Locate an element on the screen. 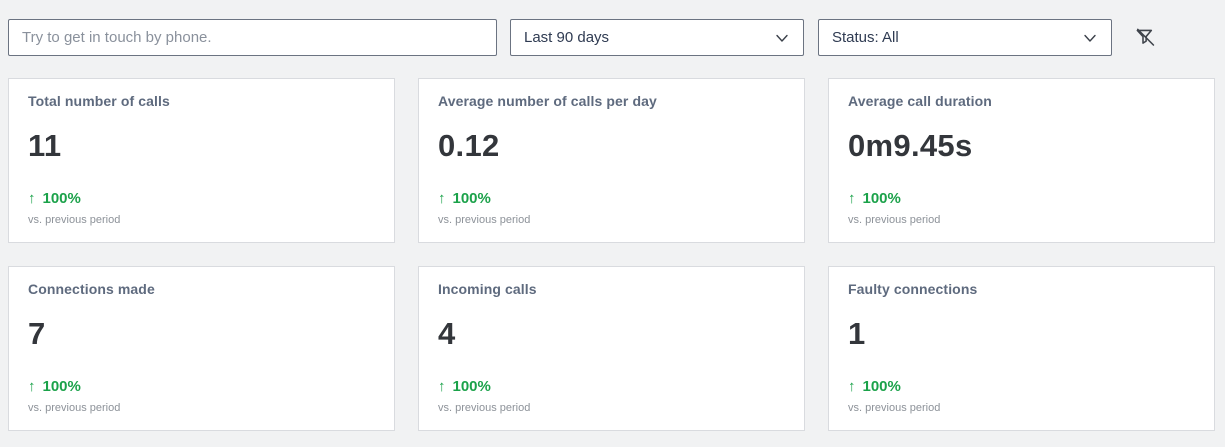 The width and height of the screenshot is (1225, 447). card-value: 11 is located at coordinates (45, 145).